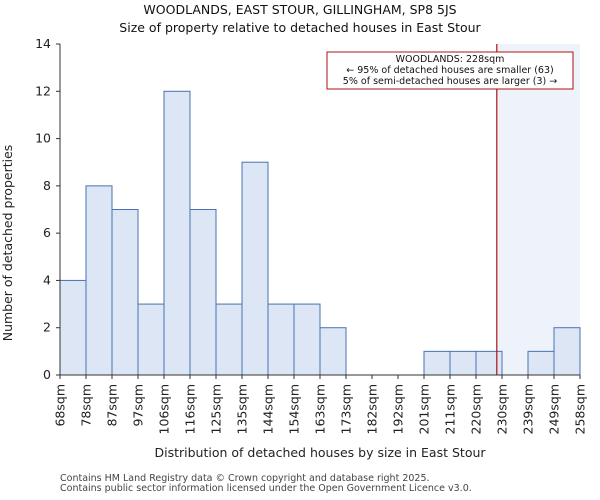 This screenshot has width=600, height=500. I want to click on annotation-box, so click(450, 70).